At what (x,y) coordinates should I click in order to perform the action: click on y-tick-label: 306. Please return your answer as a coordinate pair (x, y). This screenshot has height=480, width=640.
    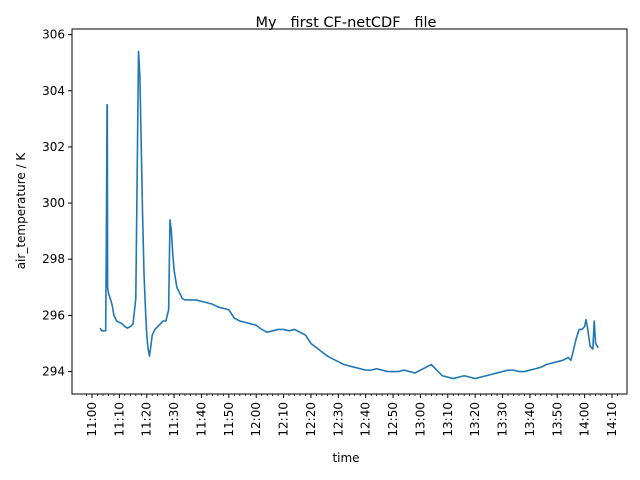
    Looking at the image, I should click on (53, 35).